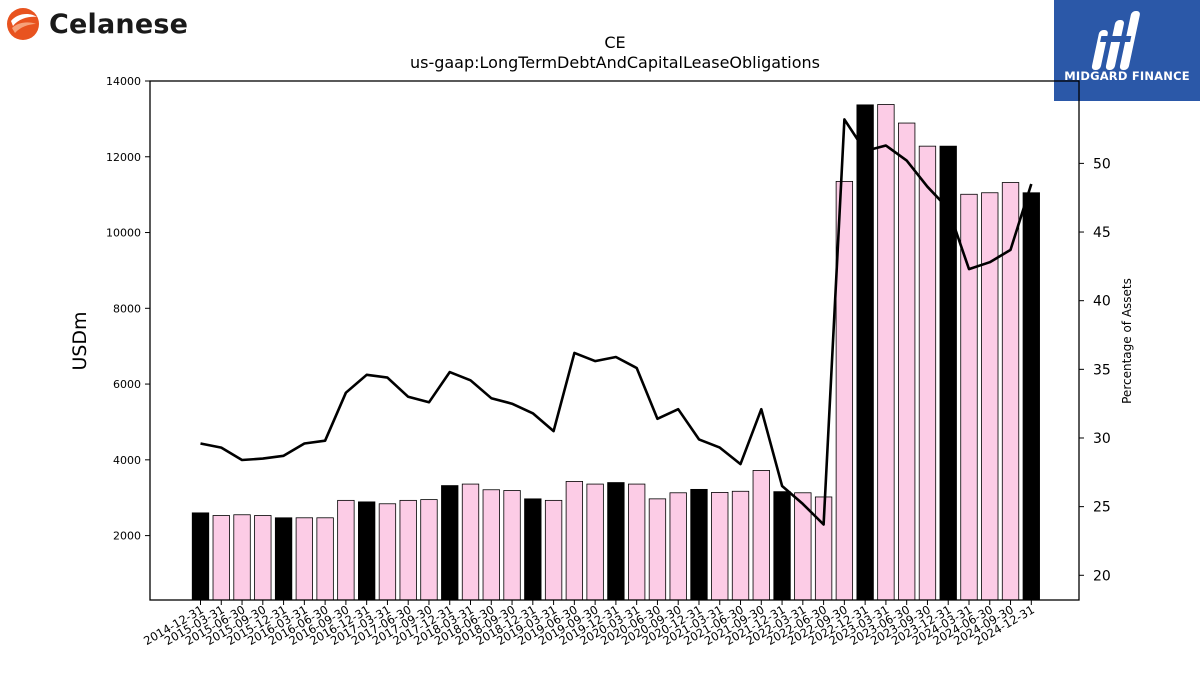 The image size is (1200, 675). I want to click on y-tick-label-4000: 4000, so click(127, 460).